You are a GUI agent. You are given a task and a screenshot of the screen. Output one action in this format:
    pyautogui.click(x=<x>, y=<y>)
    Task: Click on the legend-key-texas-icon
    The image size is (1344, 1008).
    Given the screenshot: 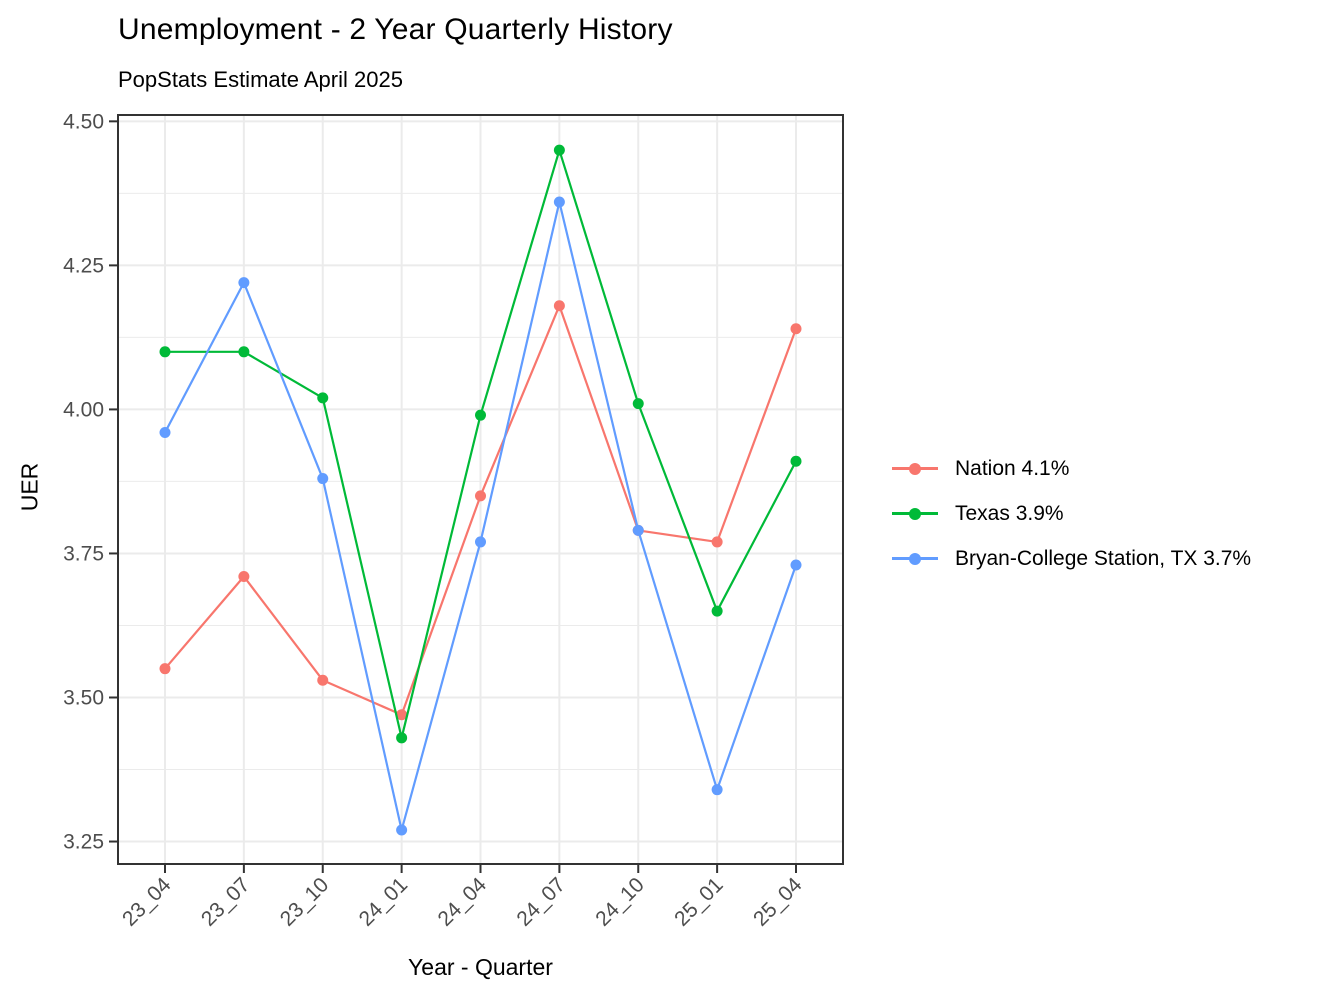 What is the action you would take?
    pyautogui.click(x=915, y=514)
    